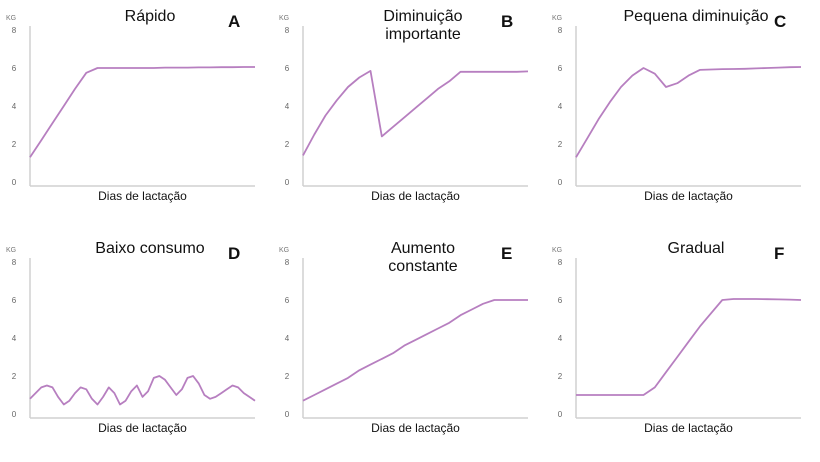 This screenshot has width=820, height=462. I want to click on chart-title: Rápido, so click(150, 17).